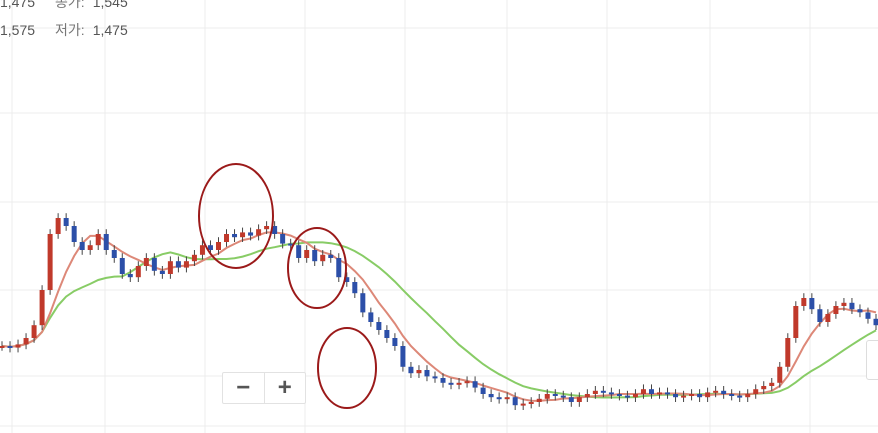  I want to click on scroll-handle, so click(872, 360).